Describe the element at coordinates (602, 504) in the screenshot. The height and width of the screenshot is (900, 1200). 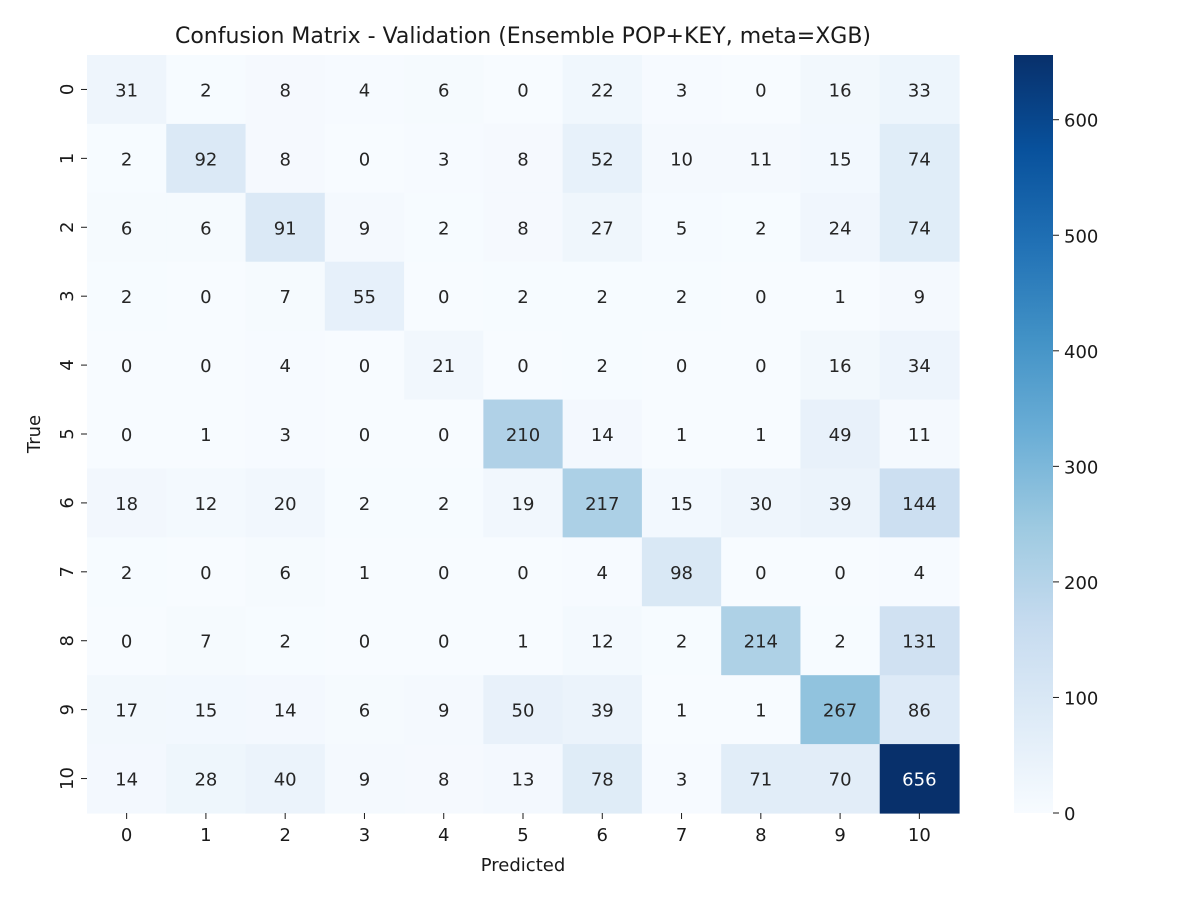
I see `cell-value-label: 217` at that location.